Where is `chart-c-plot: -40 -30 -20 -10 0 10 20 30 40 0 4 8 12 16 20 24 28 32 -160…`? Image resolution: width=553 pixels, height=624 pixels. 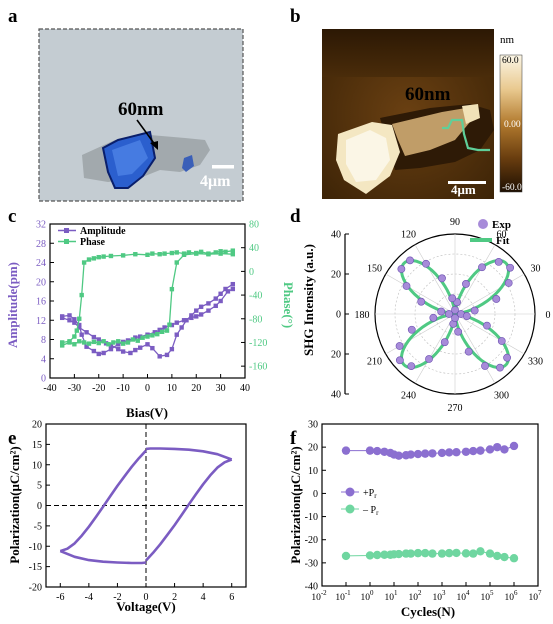
chart-c-plot: -40 -30 -20 -10 0 10 20 30 40 0 4 8 12 16 20 24 28 32 -160… is located at coordinates (151, 307).